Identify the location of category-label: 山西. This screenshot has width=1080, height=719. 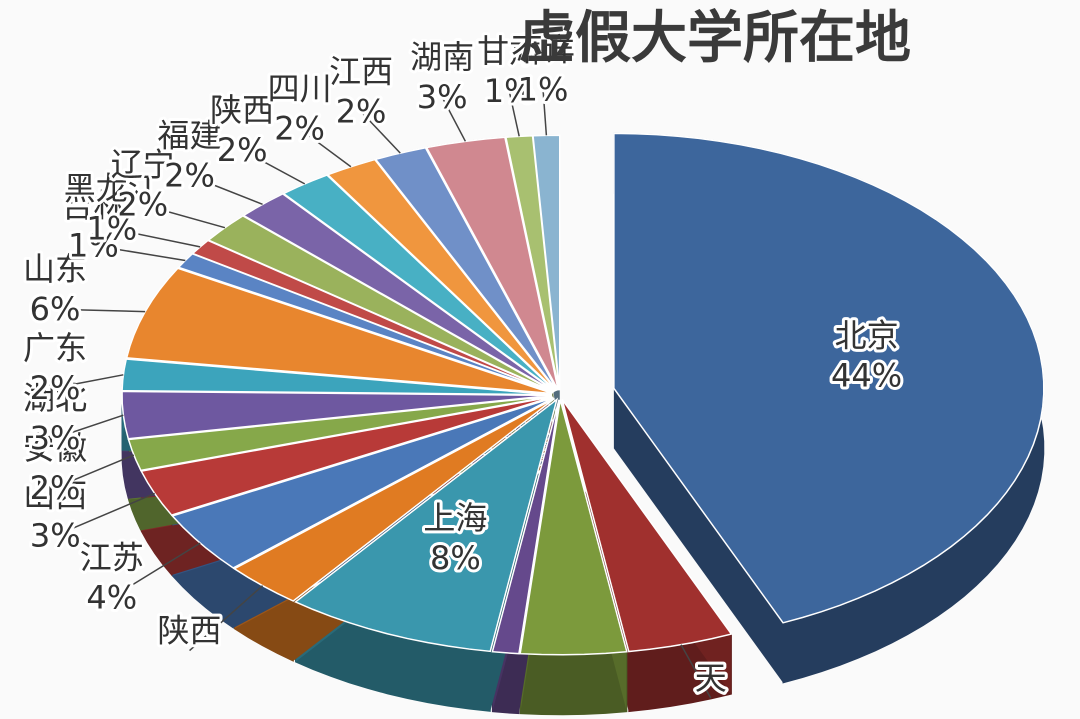
(55, 496).